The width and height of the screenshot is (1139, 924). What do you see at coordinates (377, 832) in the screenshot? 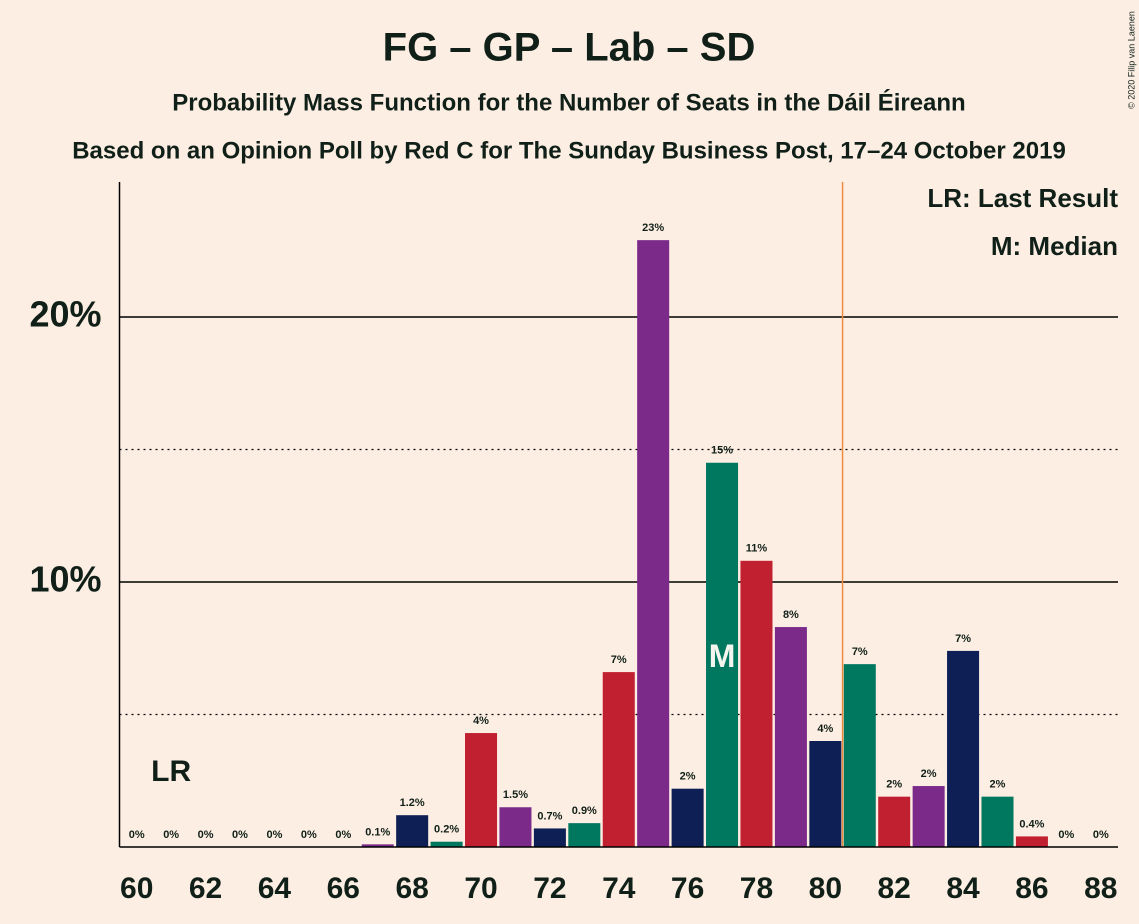
I see `value-label: 0.1%` at bounding box center [377, 832].